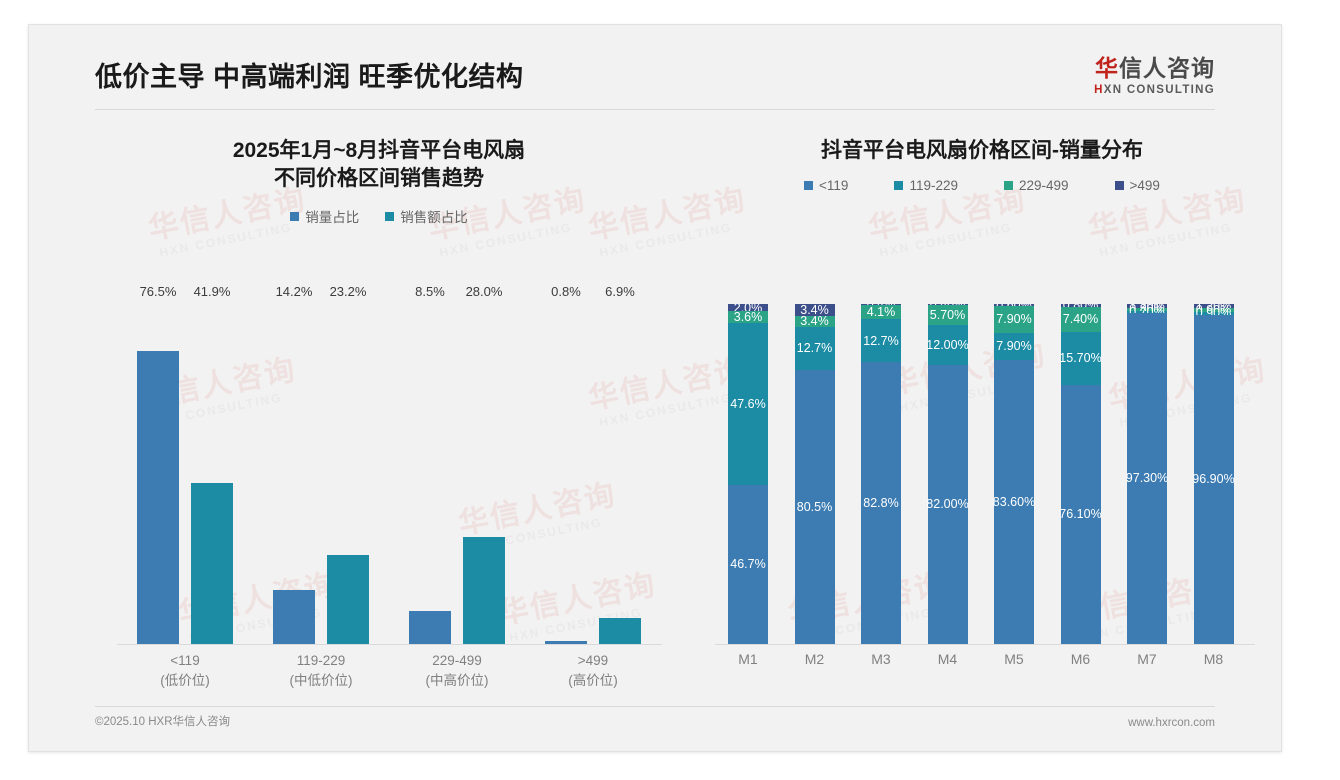  What do you see at coordinates (655, 67) in the screenshot?
I see `slide-header: 低价主导 中高端利润 旺季优化结构 华信人咨询 HXN CONSULTING` at bounding box center [655, 67].